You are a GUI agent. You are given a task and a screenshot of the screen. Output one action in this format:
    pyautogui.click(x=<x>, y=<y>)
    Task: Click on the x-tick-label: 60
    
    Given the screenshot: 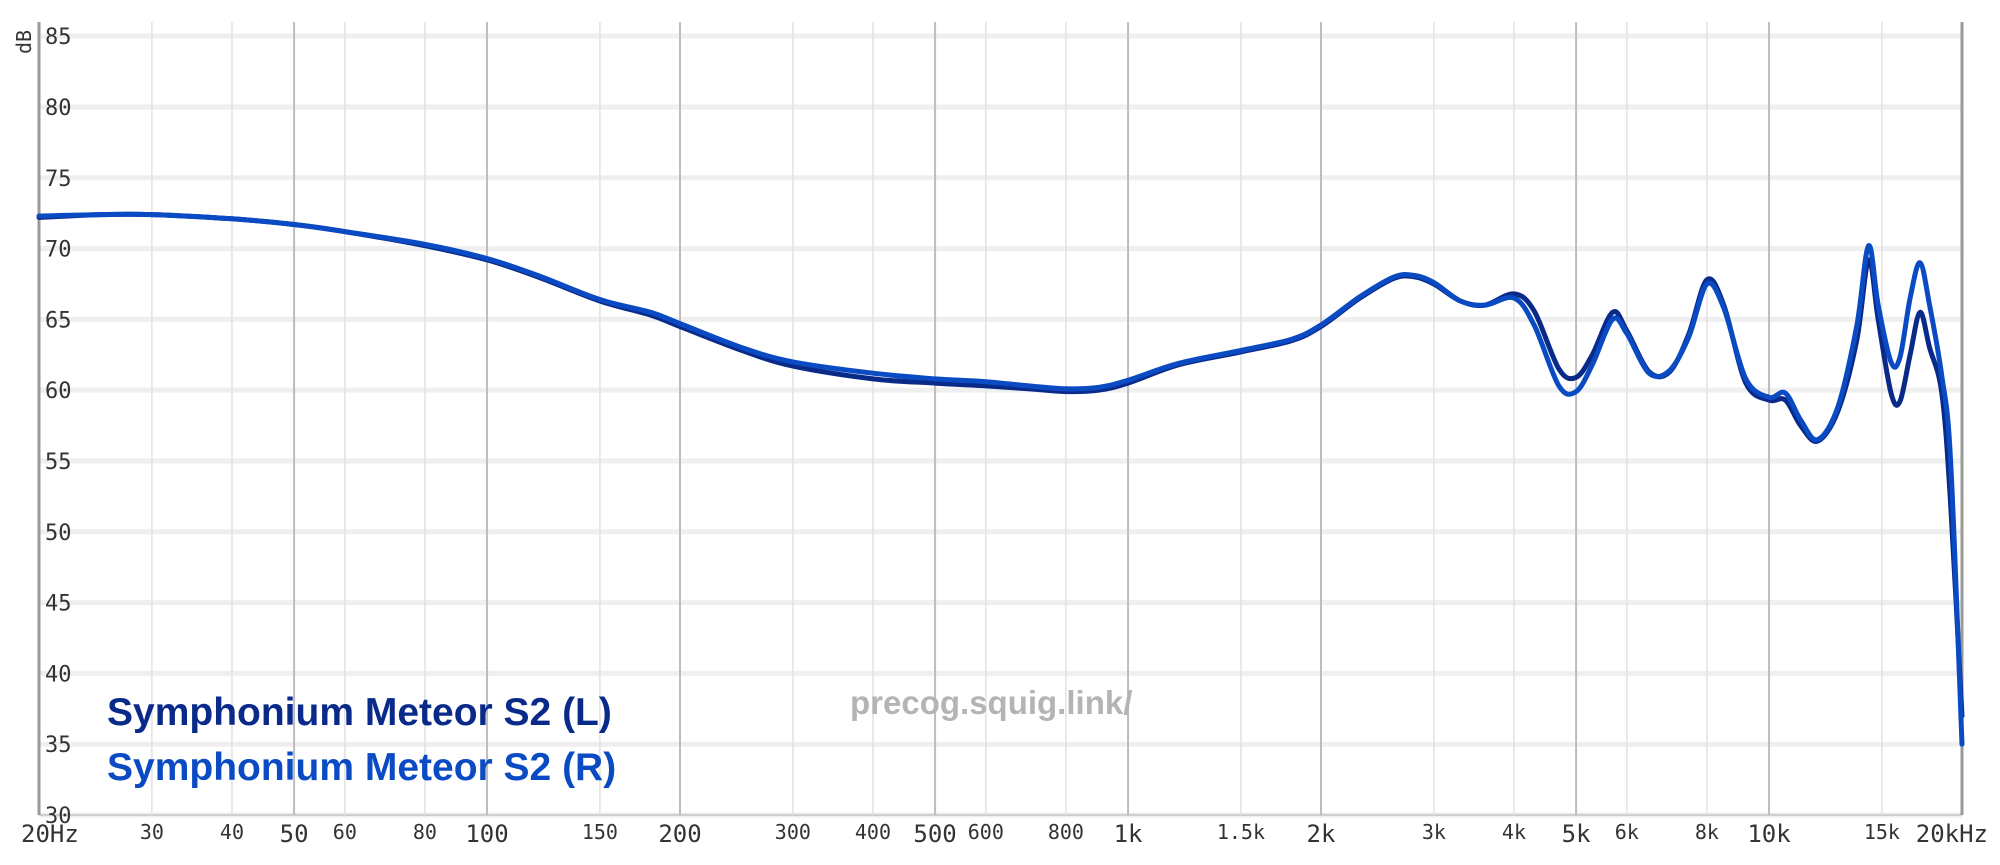 What is the action you would take?
    pyautogui.click(x=345, y=832)
    